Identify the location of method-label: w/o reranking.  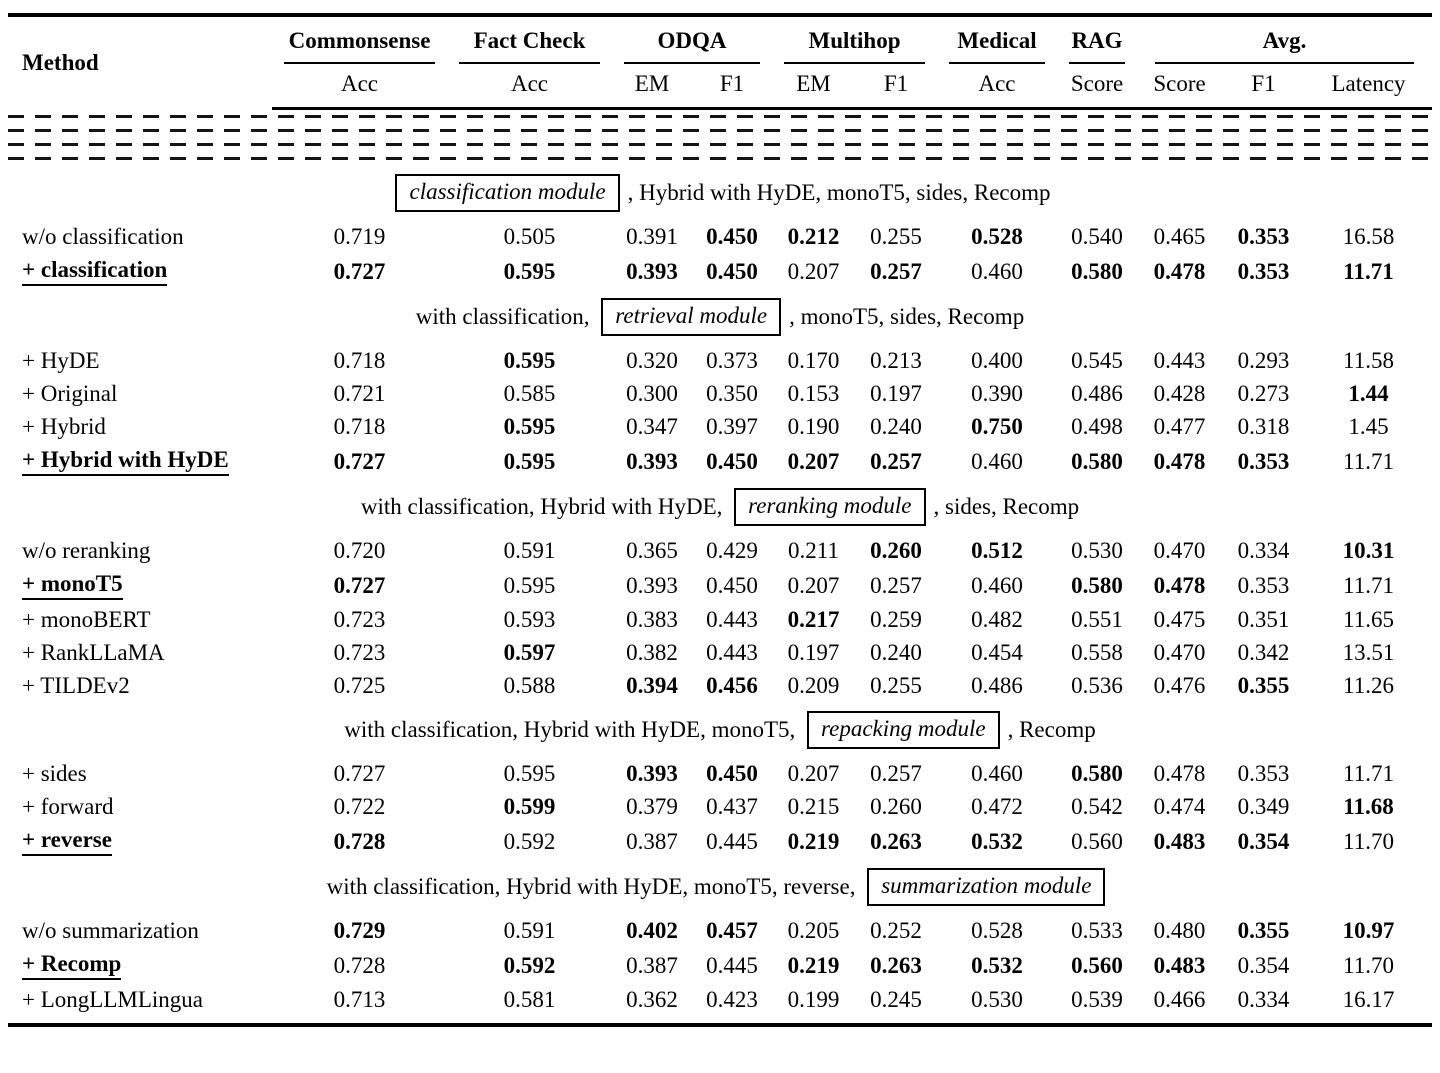
(86, 550).